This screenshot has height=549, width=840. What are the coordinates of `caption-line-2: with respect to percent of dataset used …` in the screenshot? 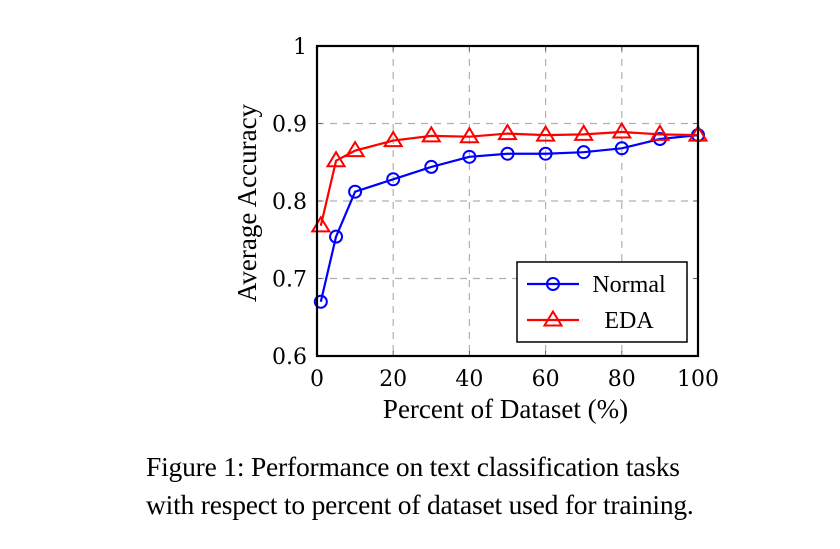 It's located at (420, 504).